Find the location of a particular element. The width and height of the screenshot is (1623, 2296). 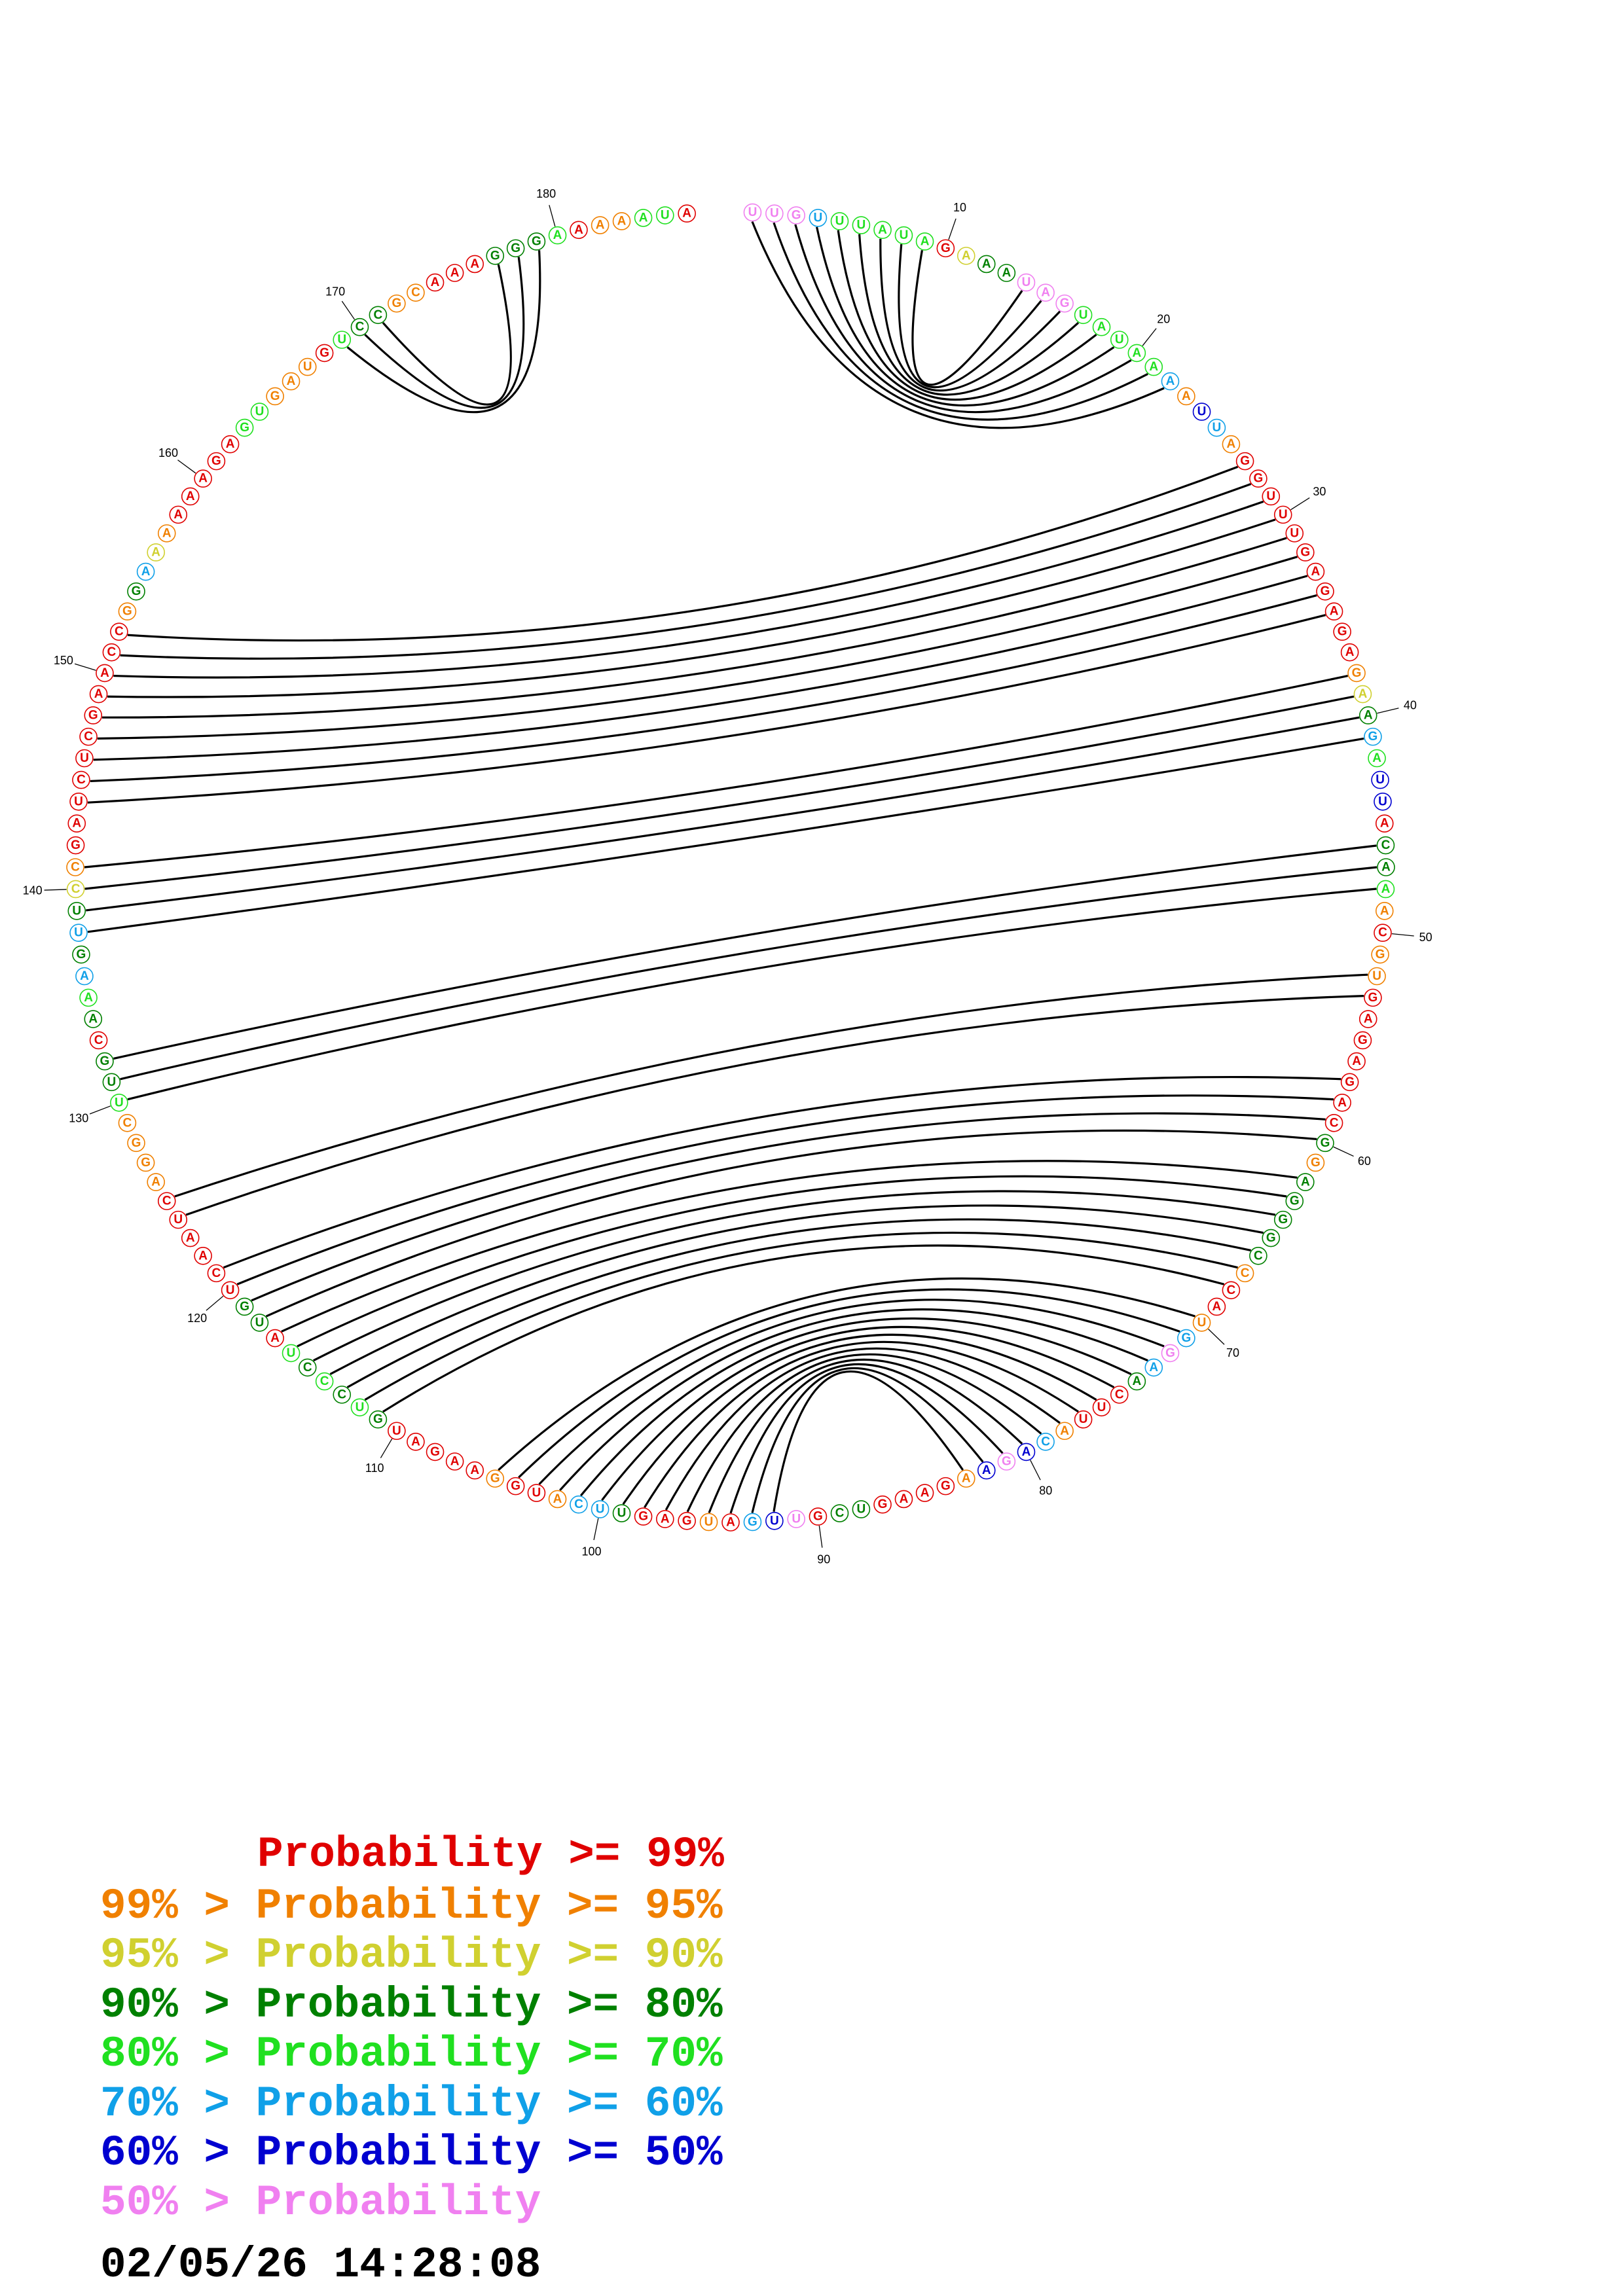

legend-entry: 80% > Probability >= 70% is located at coordinates (411, 2054).